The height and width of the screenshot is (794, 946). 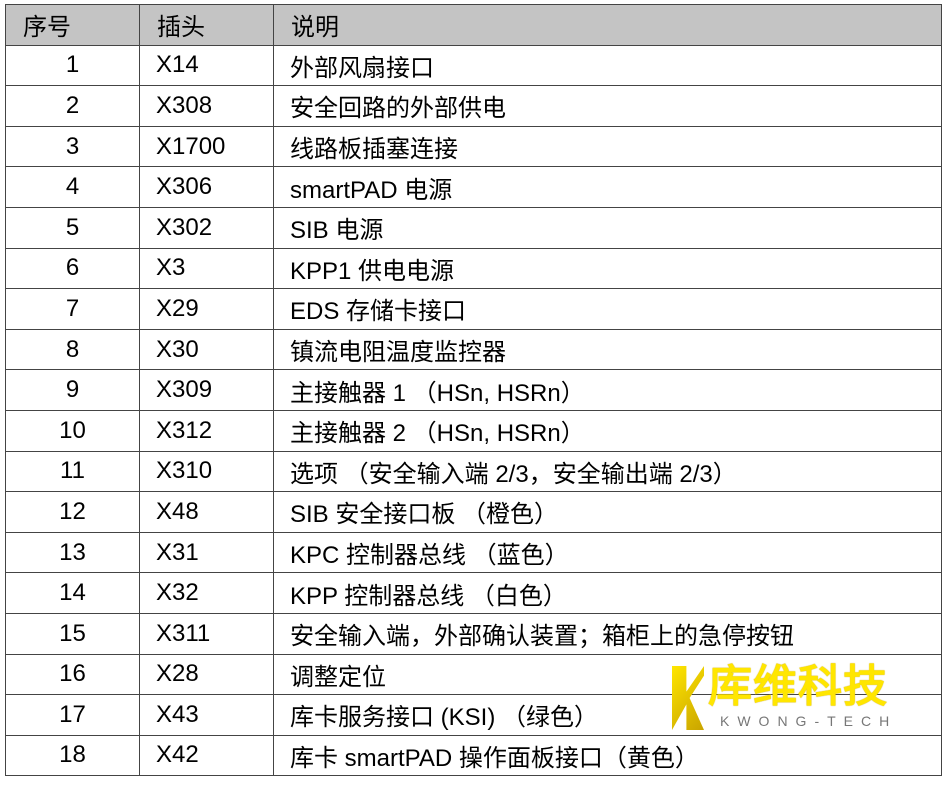 I want to click on row-plug: X311, so click(x=206, y=633).